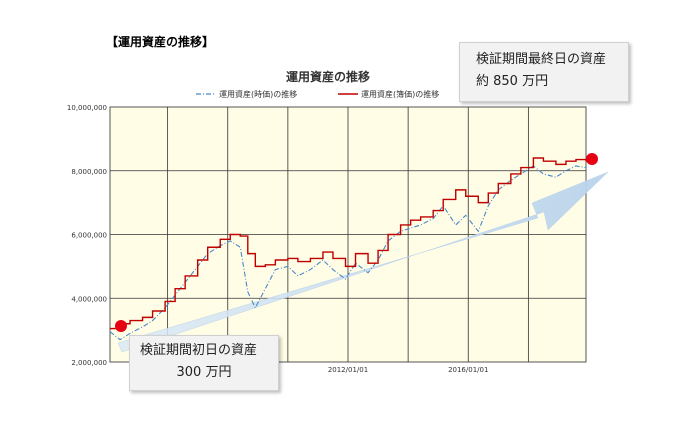  Describe the element at coordinates (89, 172) in the screenshot. I see `y-tick-label: 8,000,000` at that location.